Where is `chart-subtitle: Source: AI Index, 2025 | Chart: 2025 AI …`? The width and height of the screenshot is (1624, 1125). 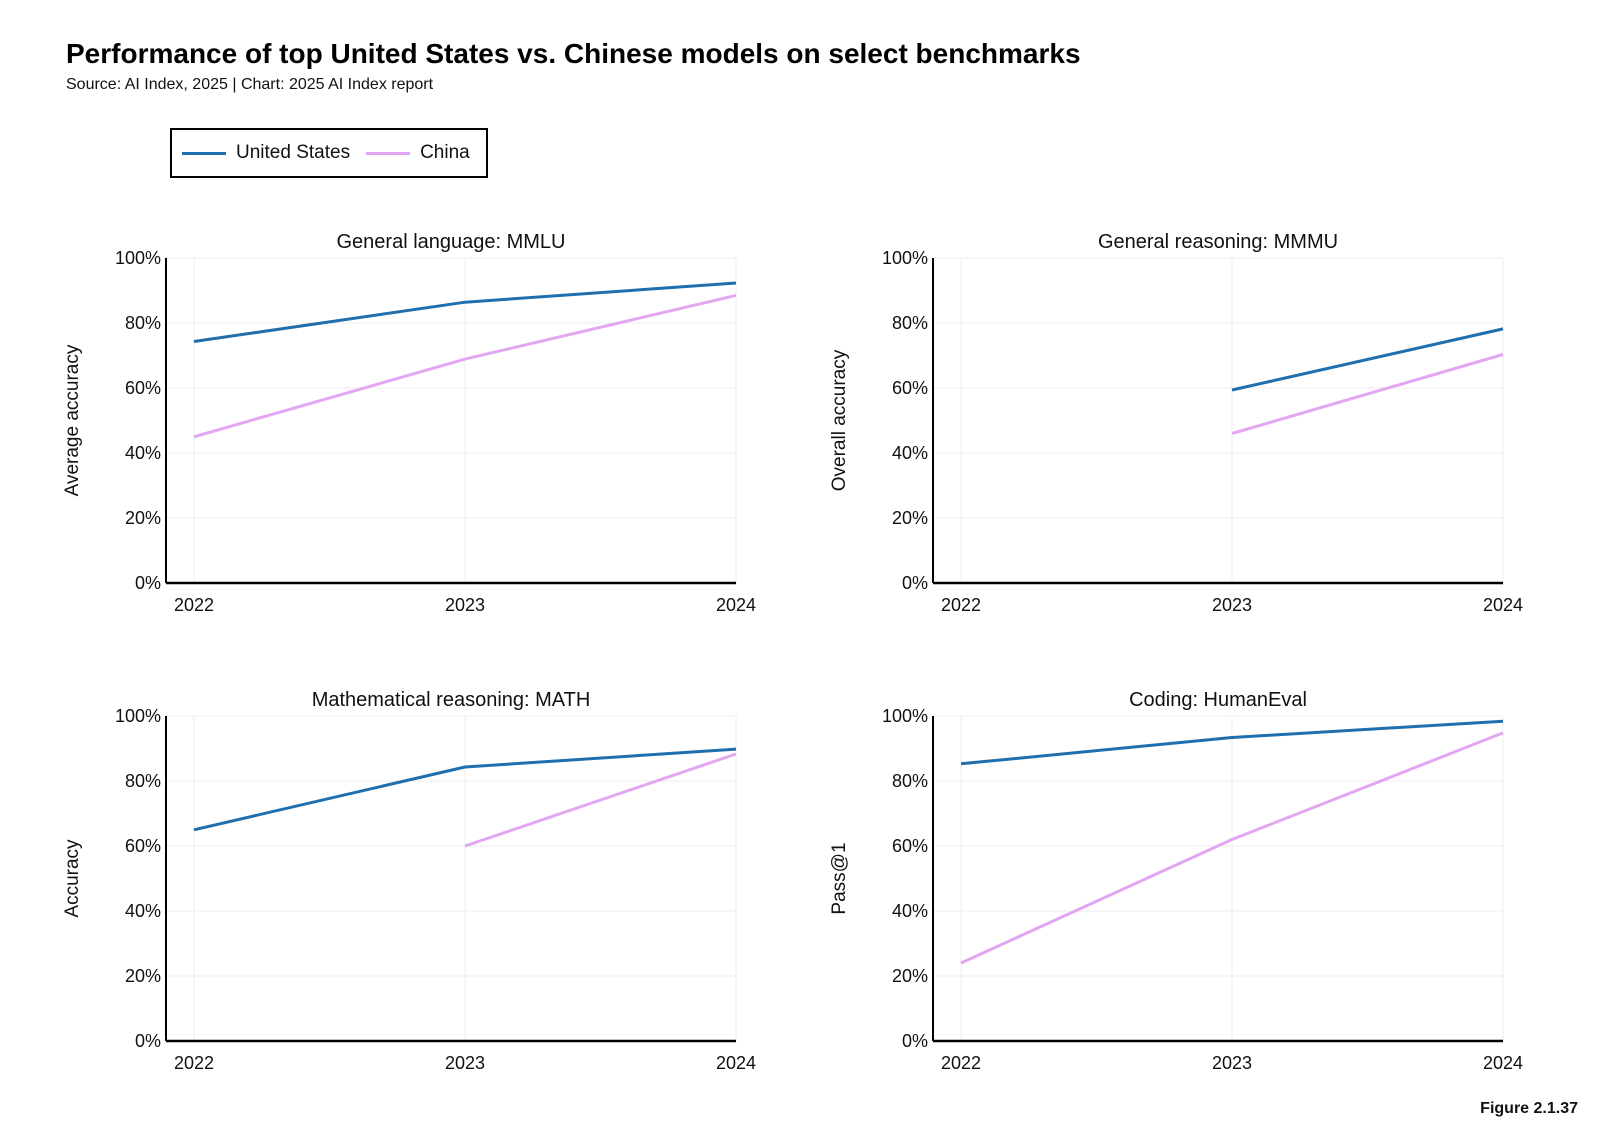
chart-subtitle: Source: AI Index, 2025 | Chart: 2025 AI … is located at coordinates (250, 84).